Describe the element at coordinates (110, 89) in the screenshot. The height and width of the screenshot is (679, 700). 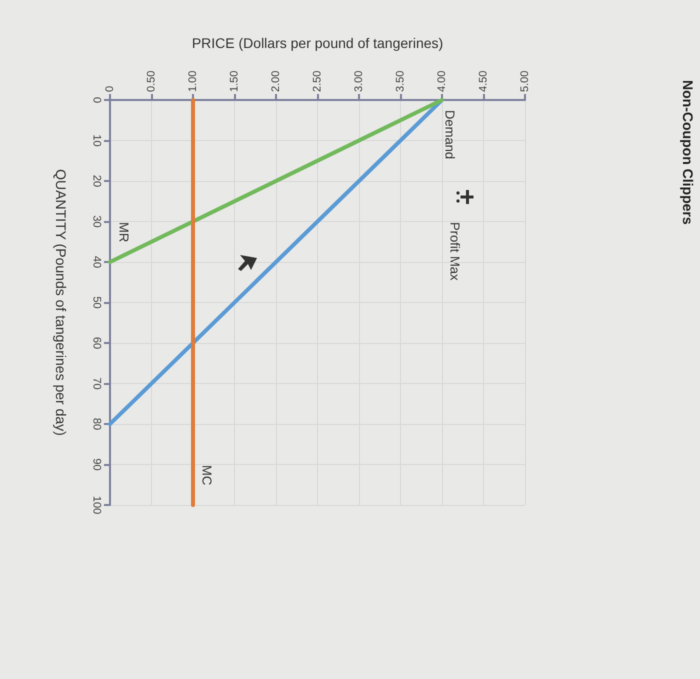
I see `x-tick-label: 0` at that location.